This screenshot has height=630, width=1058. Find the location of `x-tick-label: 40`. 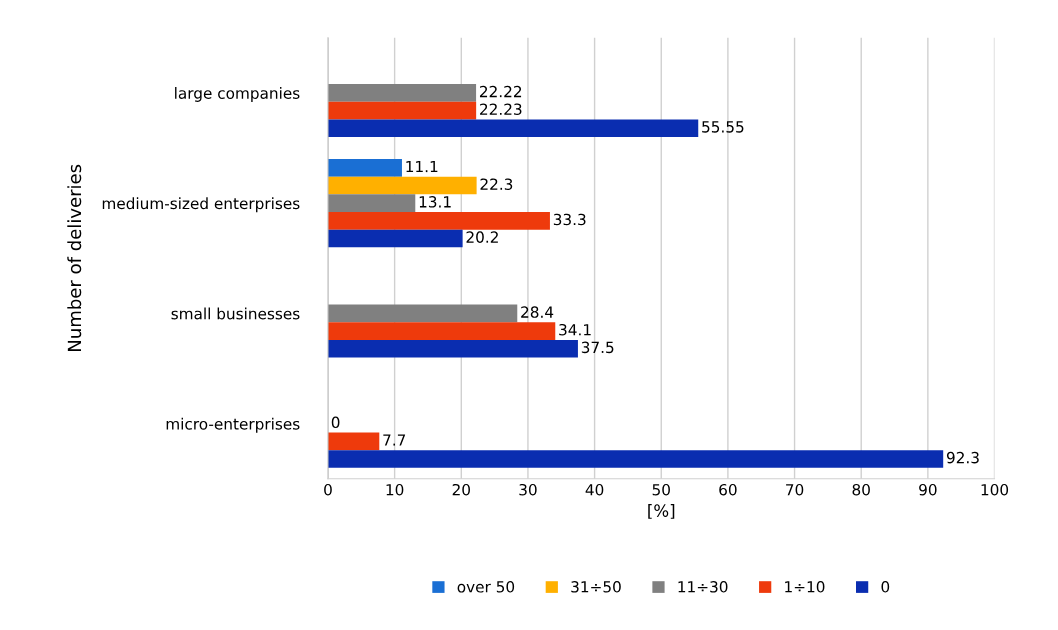

x-tick-label: 40 is located at coordinates (594, 489).